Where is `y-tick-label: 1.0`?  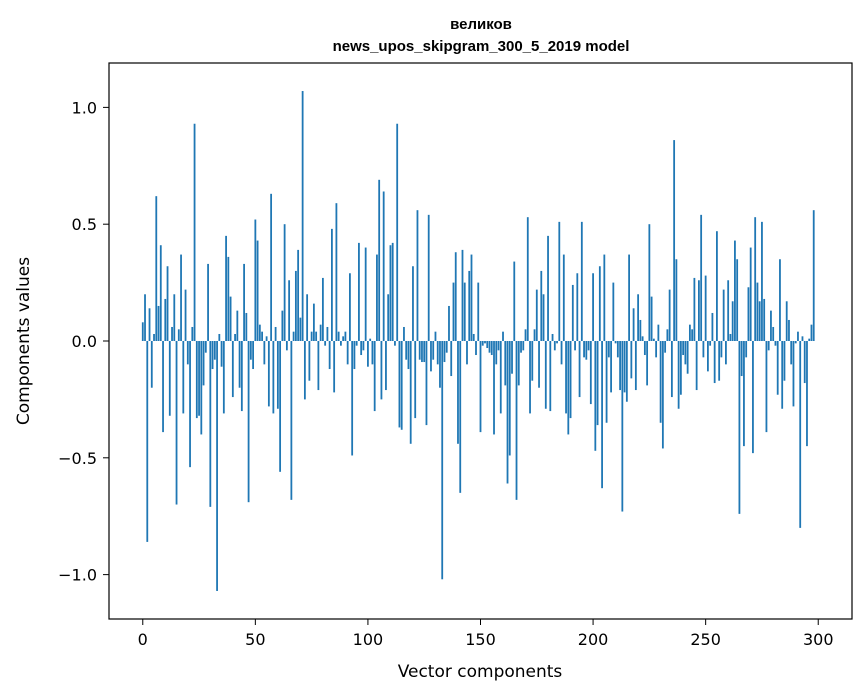 y-tick-label: 1.0 is located at coordinates (84, 107).